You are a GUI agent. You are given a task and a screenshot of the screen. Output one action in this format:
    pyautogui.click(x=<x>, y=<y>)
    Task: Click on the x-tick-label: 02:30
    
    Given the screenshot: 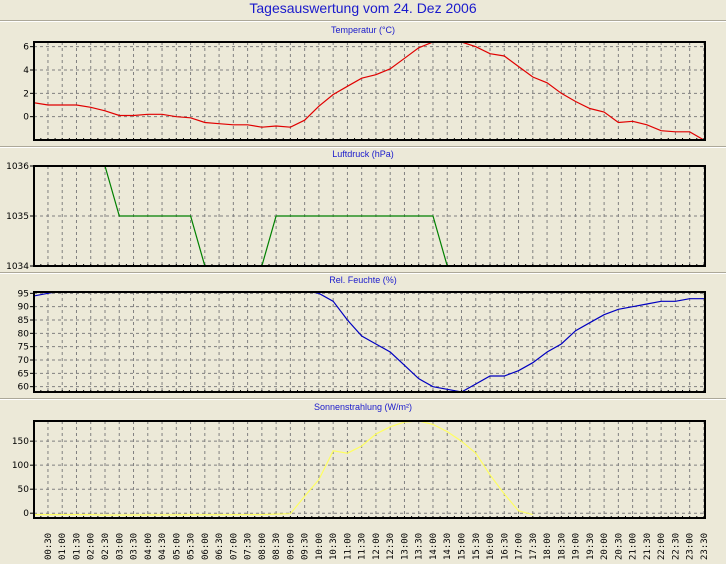 What is the action you would take?
    pyautogui.click(x=106, y=546)
    